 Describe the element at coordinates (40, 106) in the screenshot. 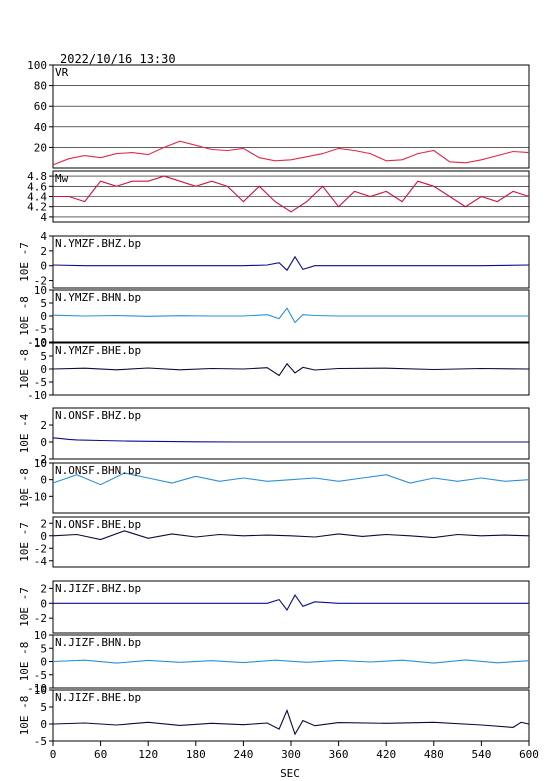

I see `y-tick-label: 60` at that location.